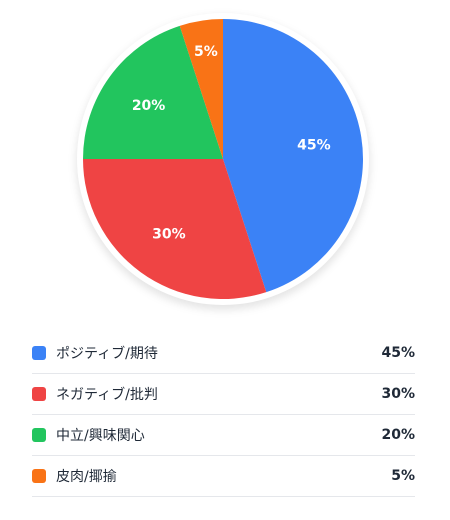 Image resolution: width=450 pixels, height=520 pixels. What do you see at coordinates (206, 52) in the screenshot?
I see `pie-slice-label: 5%` at bounding box center [206, 52].